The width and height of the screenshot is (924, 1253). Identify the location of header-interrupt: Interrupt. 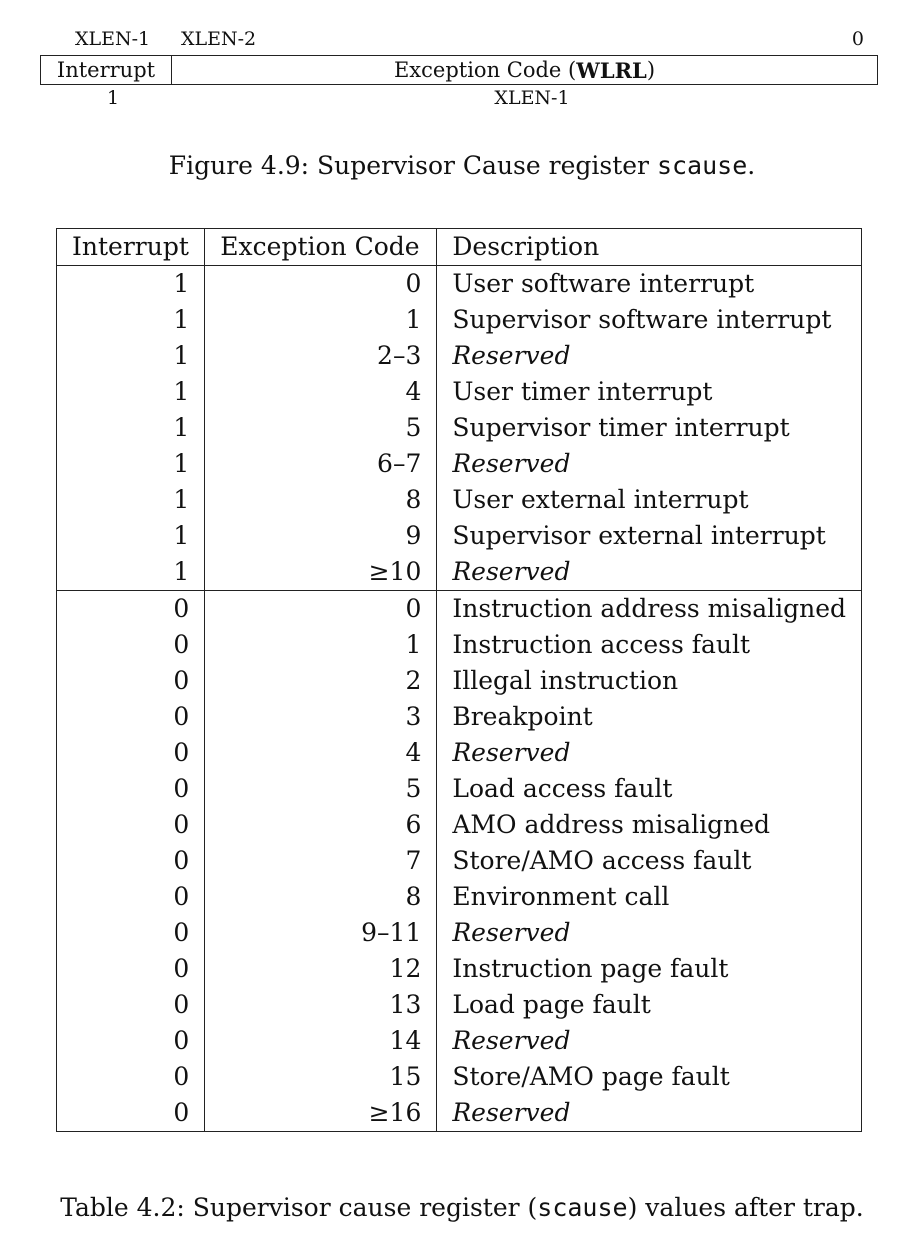
(131, 247).